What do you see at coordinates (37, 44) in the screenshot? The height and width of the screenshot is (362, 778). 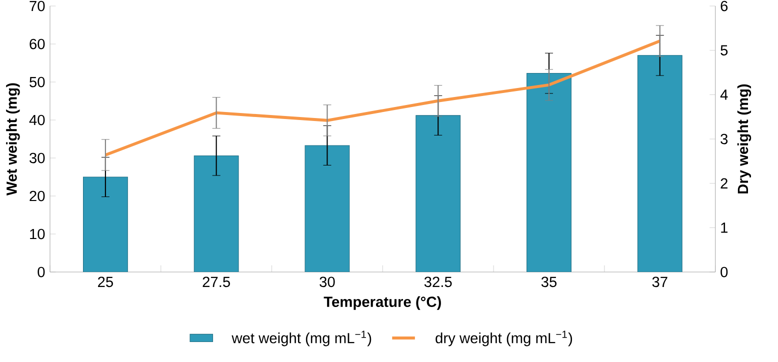 I see `y-tick-label: 60` at bounding box center [37, 44].